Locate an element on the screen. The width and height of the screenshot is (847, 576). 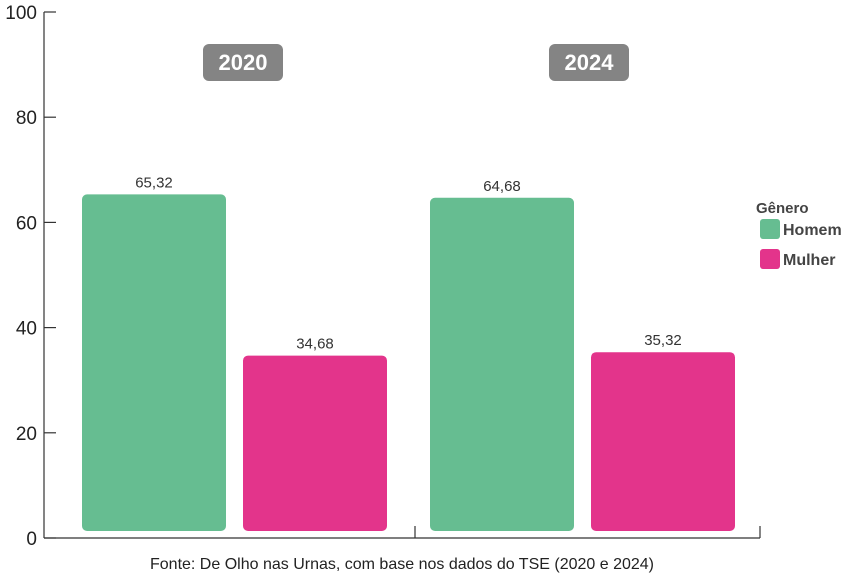
legend-swatch-mulher is located at coordinates (770, 259).